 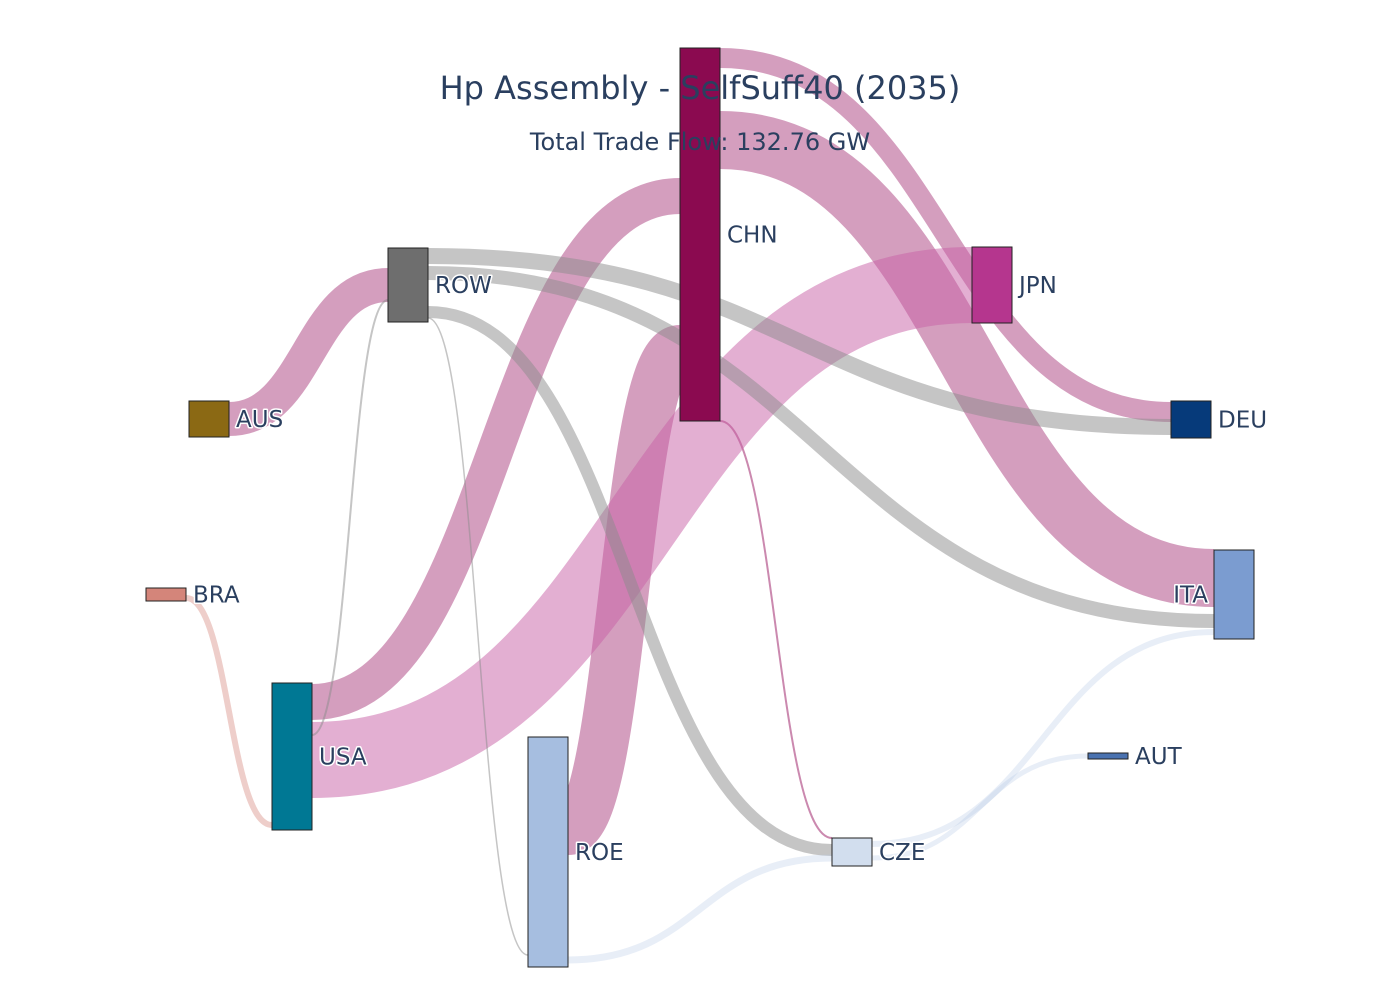 What do you see at coordinates (1108, 756) in the screenshot?
I see `node-aut` at bounding box center [1108, 756].